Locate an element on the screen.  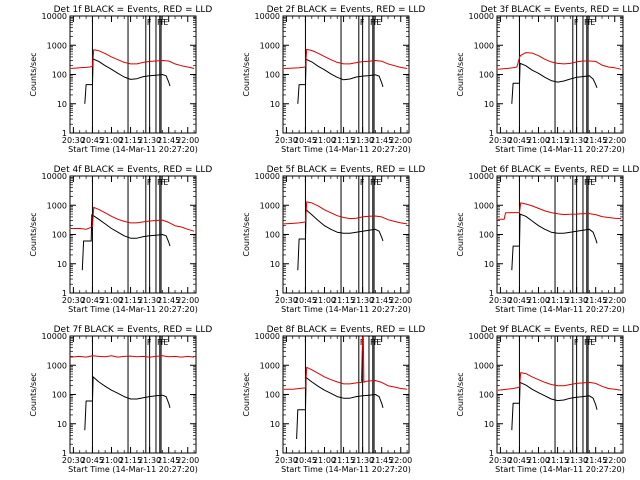
panel-title: Det 6f BLACK = Events, RED = LLD is located at coordinates (560, 170).